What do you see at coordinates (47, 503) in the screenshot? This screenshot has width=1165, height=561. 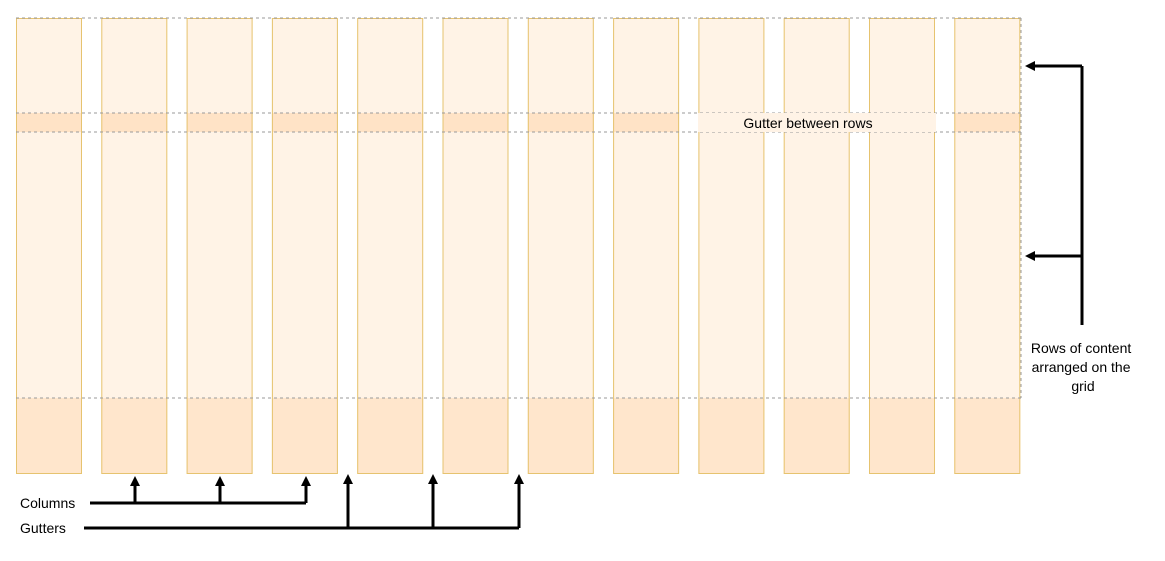 I see `columns-label: Columns` at bounding box center [47, 503].